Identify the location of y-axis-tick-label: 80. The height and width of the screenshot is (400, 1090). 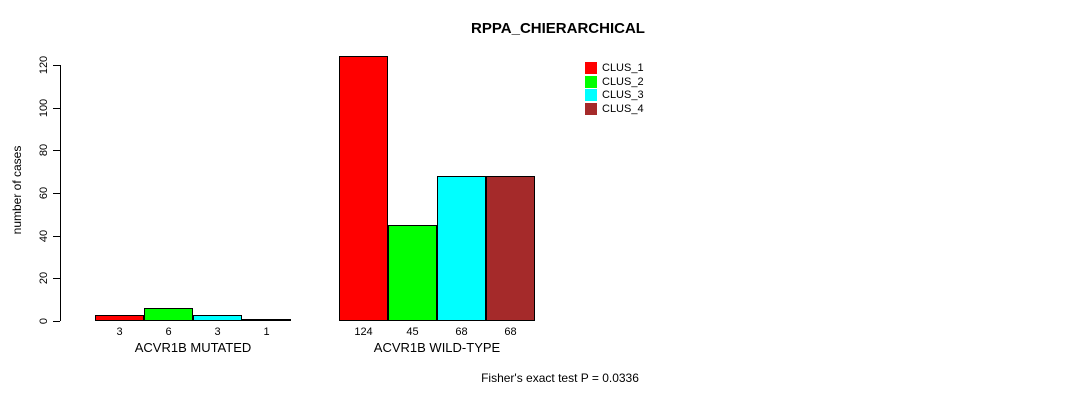
(44, 150).